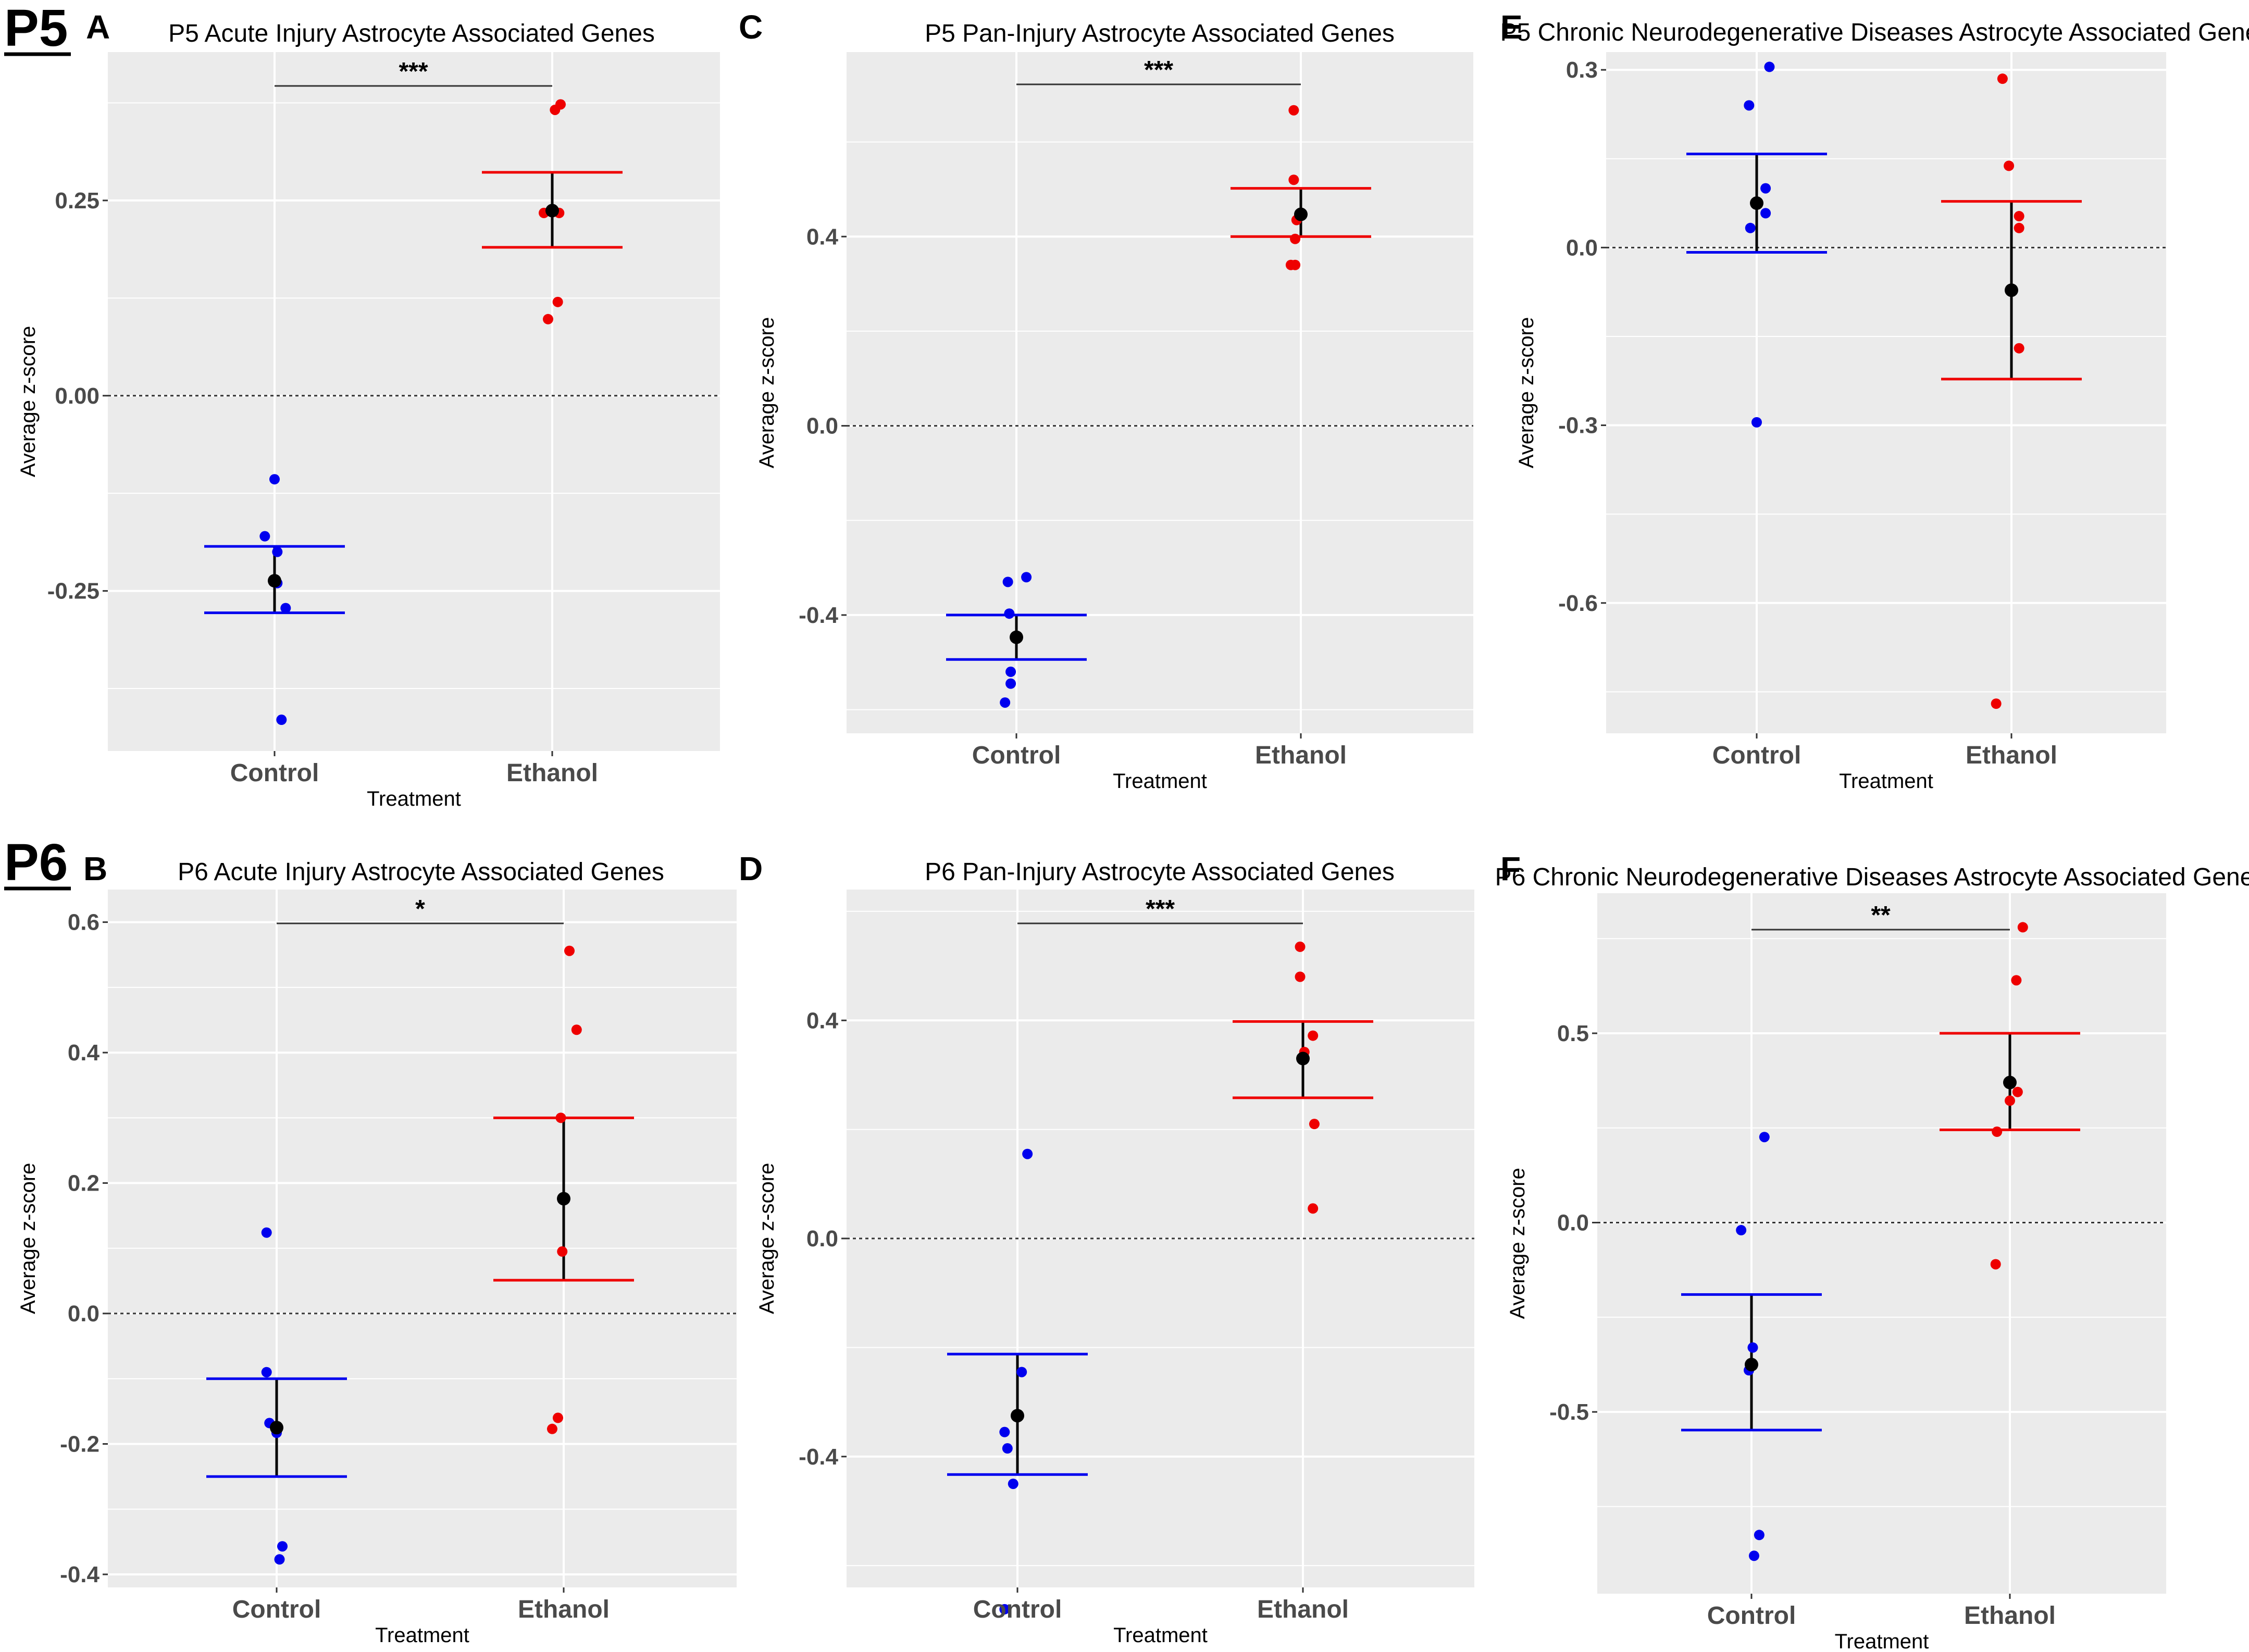  Describe the element at coordinates (80, 1444) in the screenshot. I see `y-tick-label: -0.2` at that location.